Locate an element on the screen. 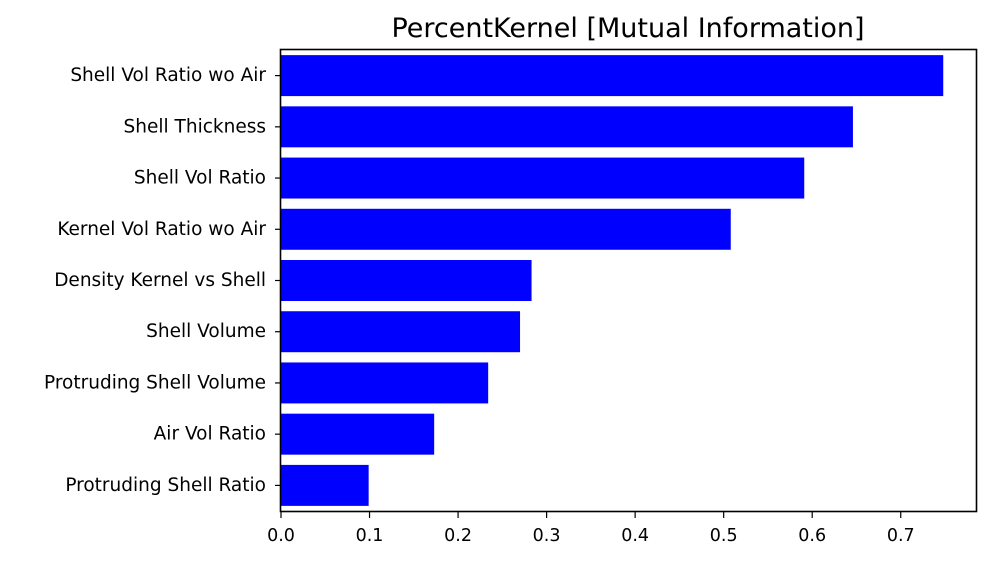 The height and width of the screenshot is (562, 992). y-tick-label: Shell Volume is located at coordinates (206, 331).